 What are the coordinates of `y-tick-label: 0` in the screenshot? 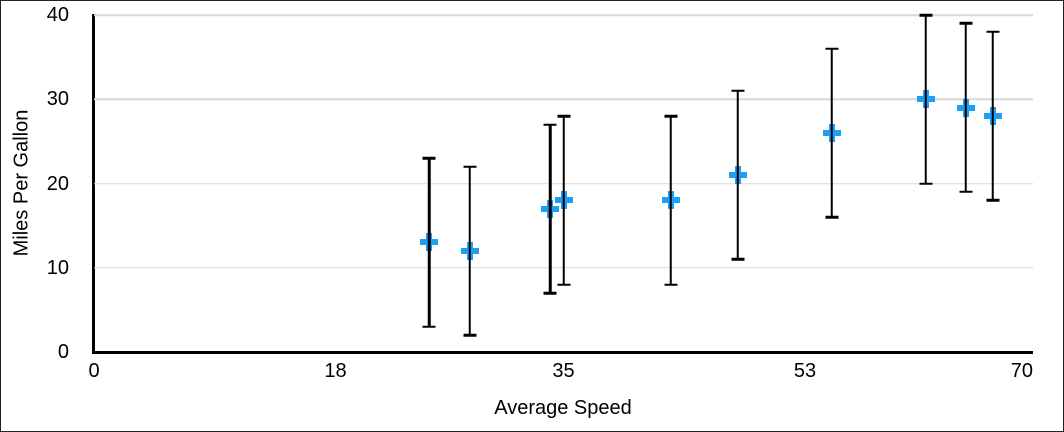 It's located at (63, 352).